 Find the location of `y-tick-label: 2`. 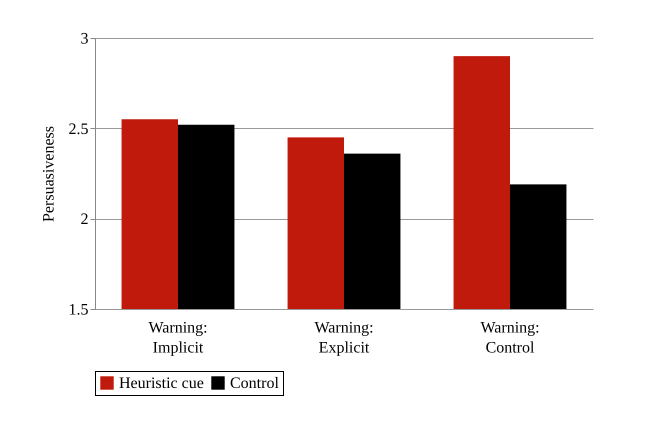

y-tick-label: 2 is located at coordinates (84, 219).